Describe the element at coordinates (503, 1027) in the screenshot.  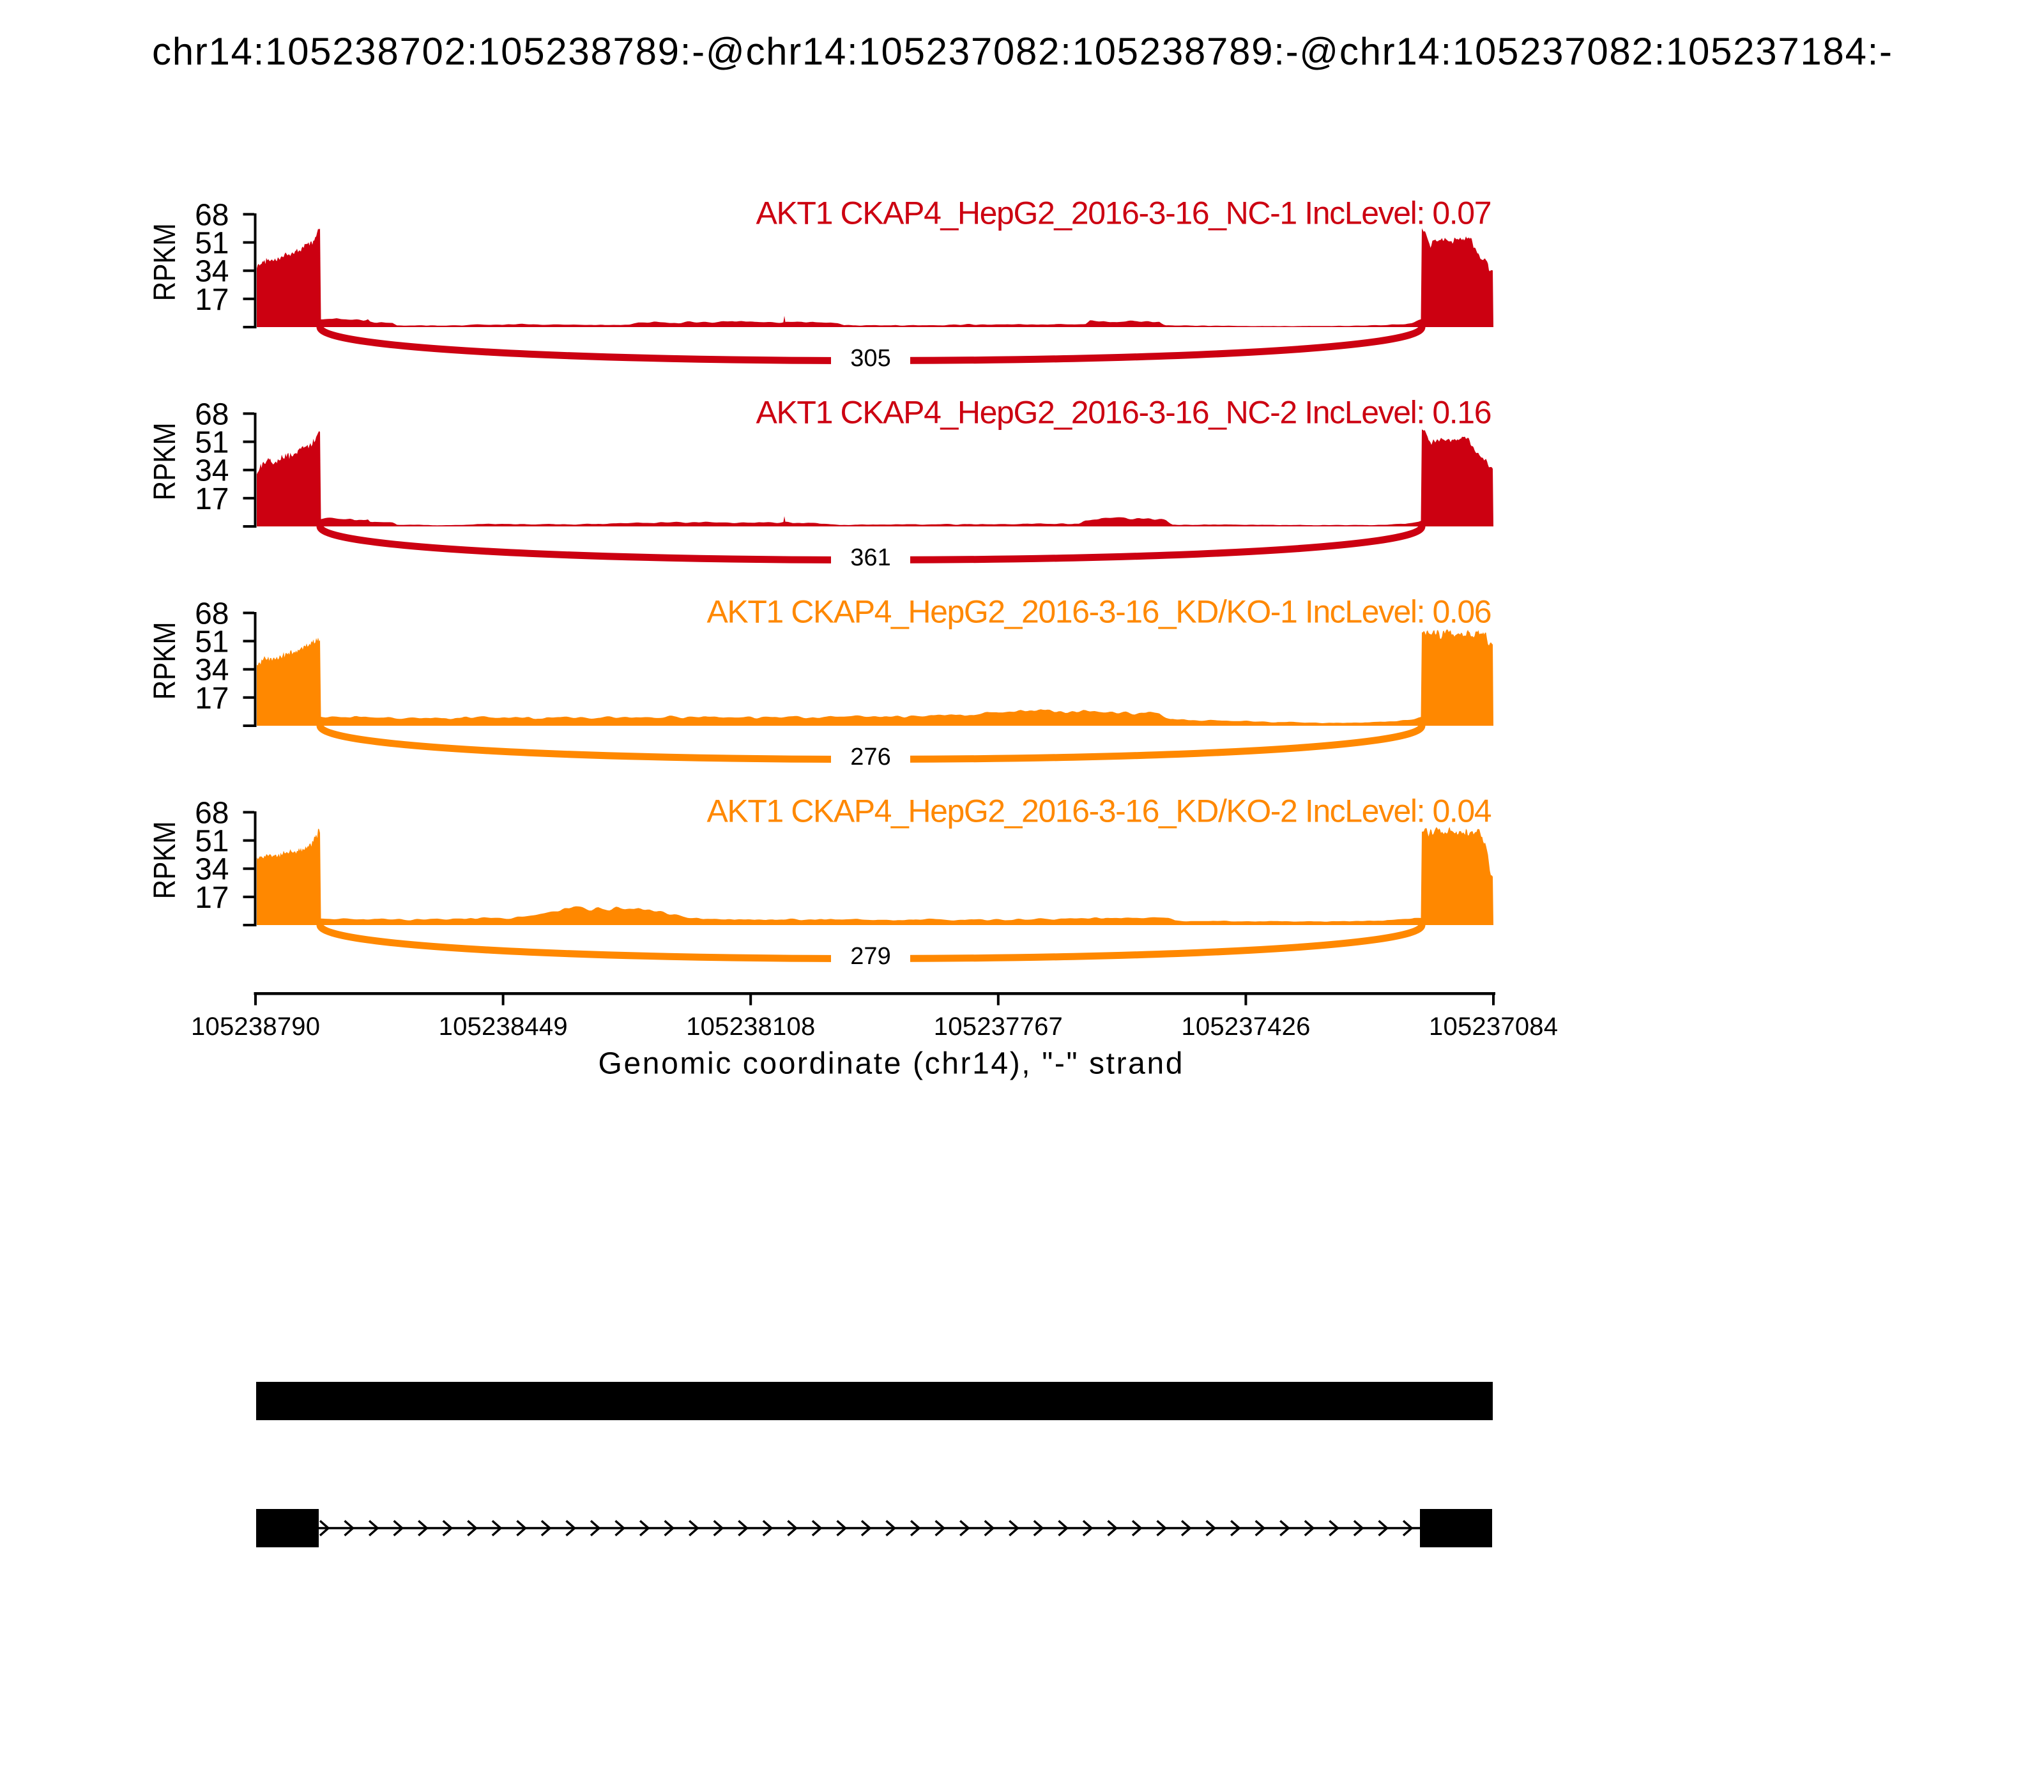
I see `svg-text: 105238449` at that location.